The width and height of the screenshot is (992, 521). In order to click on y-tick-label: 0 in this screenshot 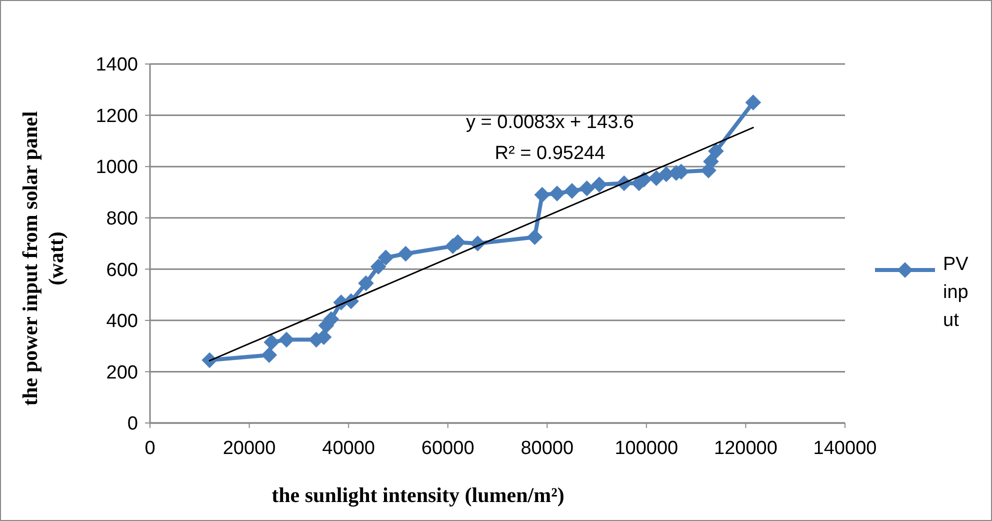, I will do `click(132, 424)`.